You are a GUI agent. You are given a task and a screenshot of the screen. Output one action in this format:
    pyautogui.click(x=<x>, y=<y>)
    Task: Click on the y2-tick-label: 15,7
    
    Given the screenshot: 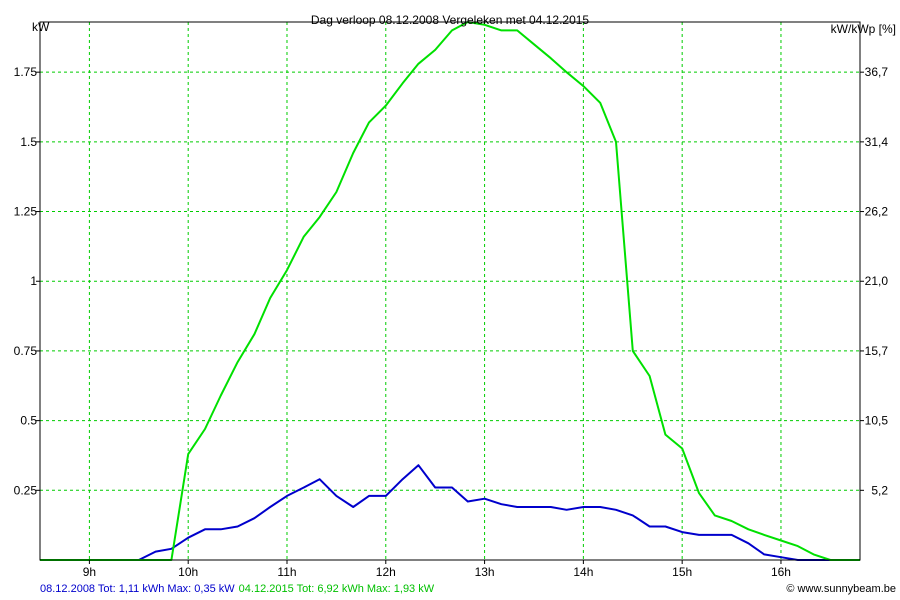 What is the action you would take?
    pyautogui.click(x=877, y=351)
    